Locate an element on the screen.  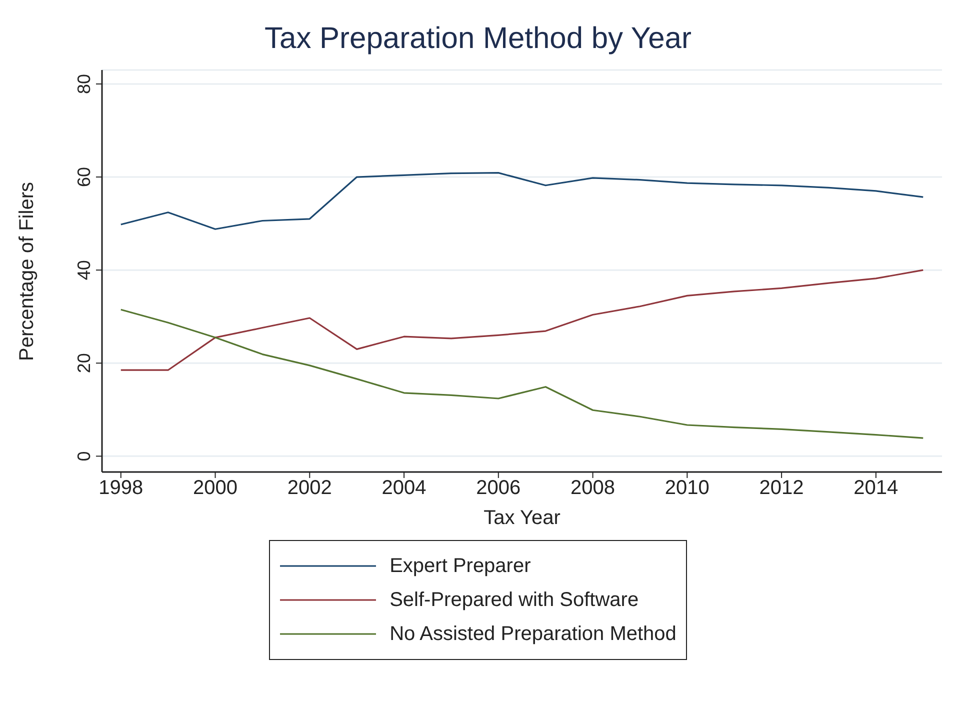
legend-label: Self-Prepared with Software is located at coordinates (514, 600).